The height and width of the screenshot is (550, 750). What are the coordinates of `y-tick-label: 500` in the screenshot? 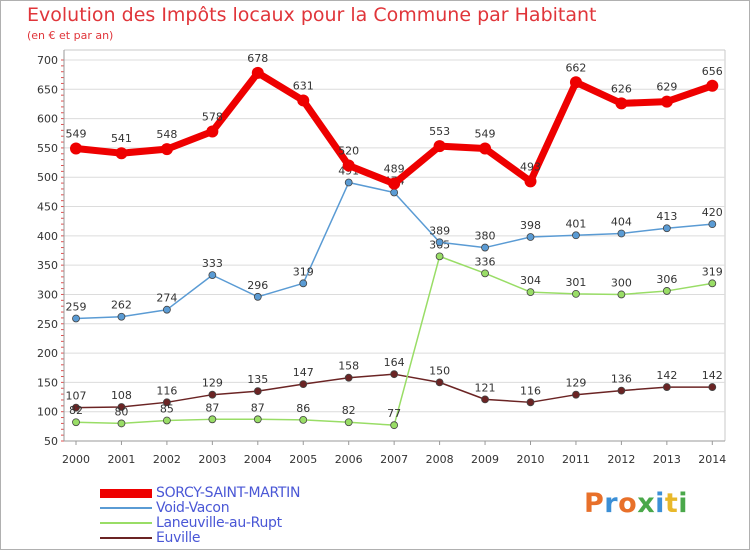 It's located at (47, 177).